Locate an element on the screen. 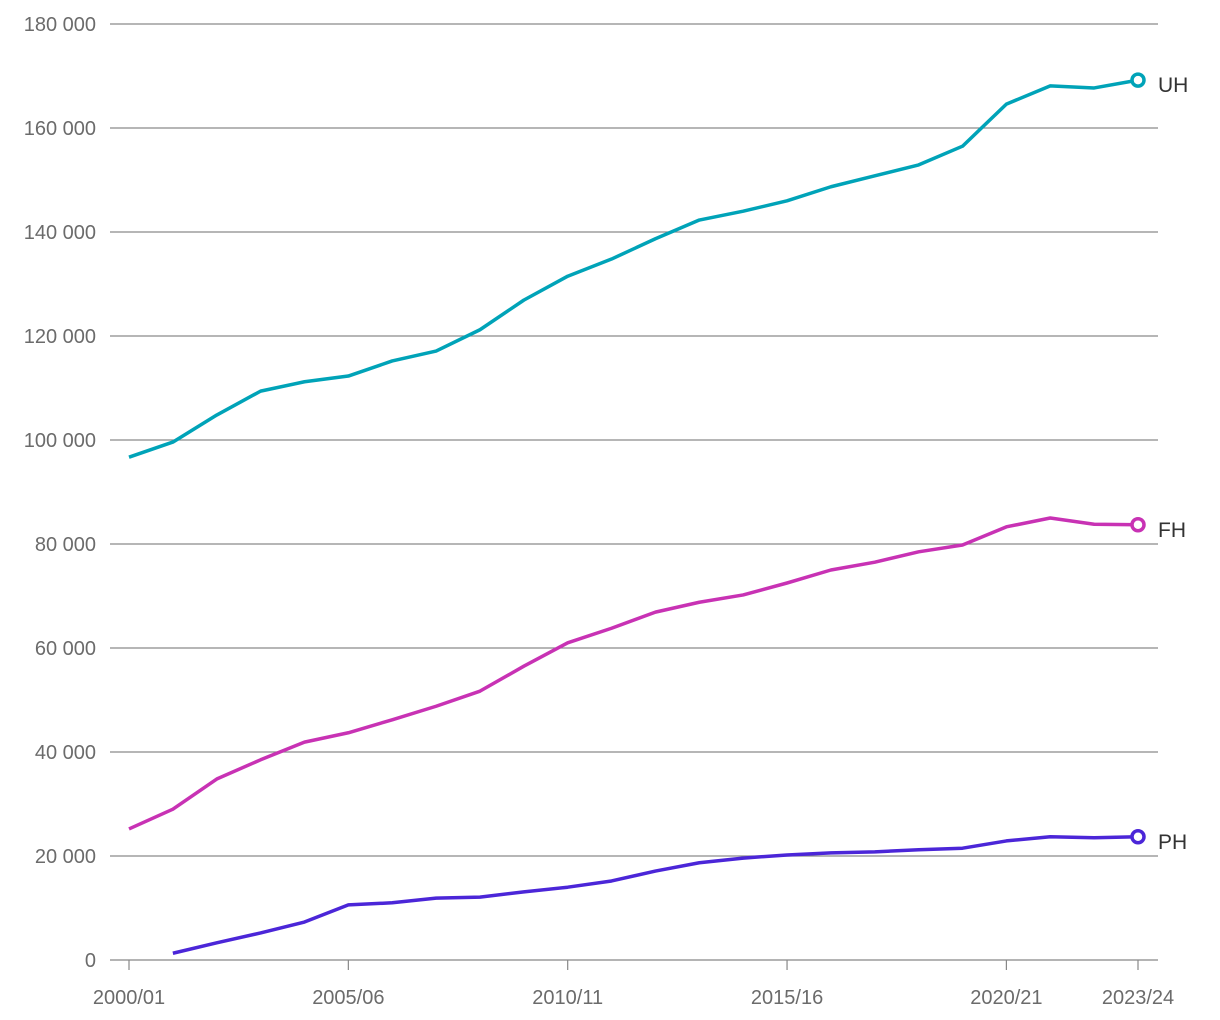 The height and width of the screenshot is (1020, 1220). series-line-ph is located at coordinates (655, 895).